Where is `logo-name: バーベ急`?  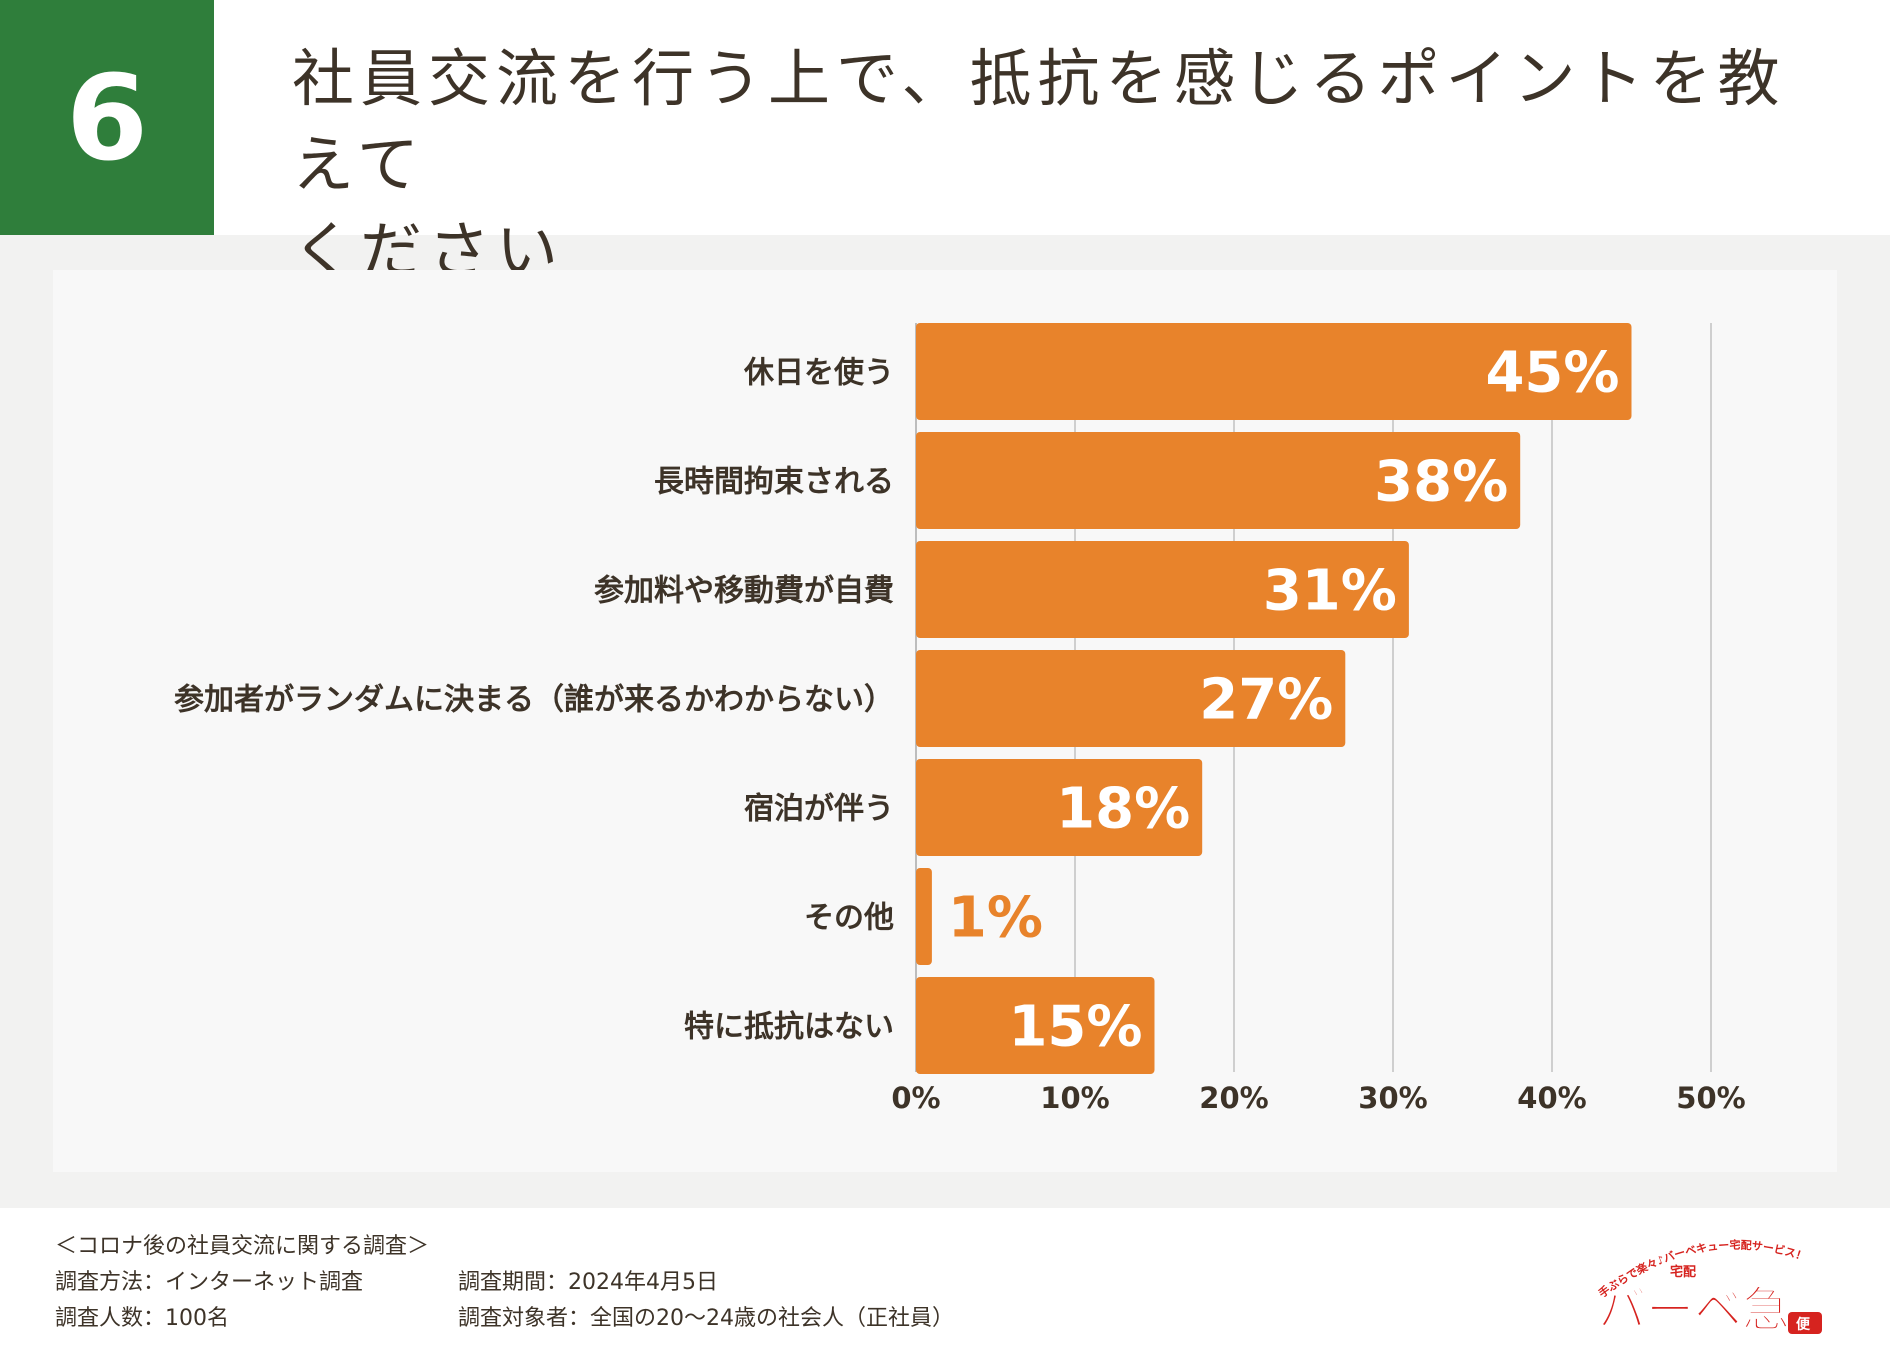
logo-name: バーベ急 is located at coordinates (1694, 1310).